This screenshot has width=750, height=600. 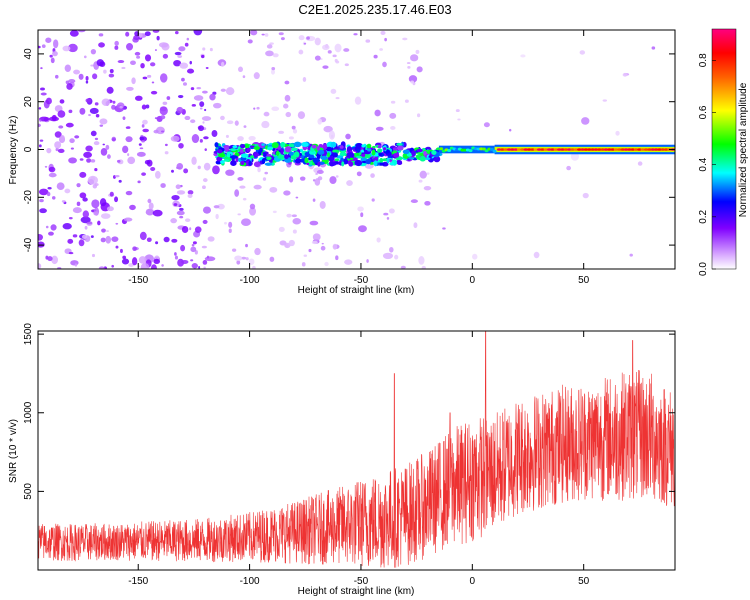 What do you see at coordinates (13, 451) in the screenshot?
I see `snr-y-label: SNR (10 * v/v)` at bounding box center [13, 451].